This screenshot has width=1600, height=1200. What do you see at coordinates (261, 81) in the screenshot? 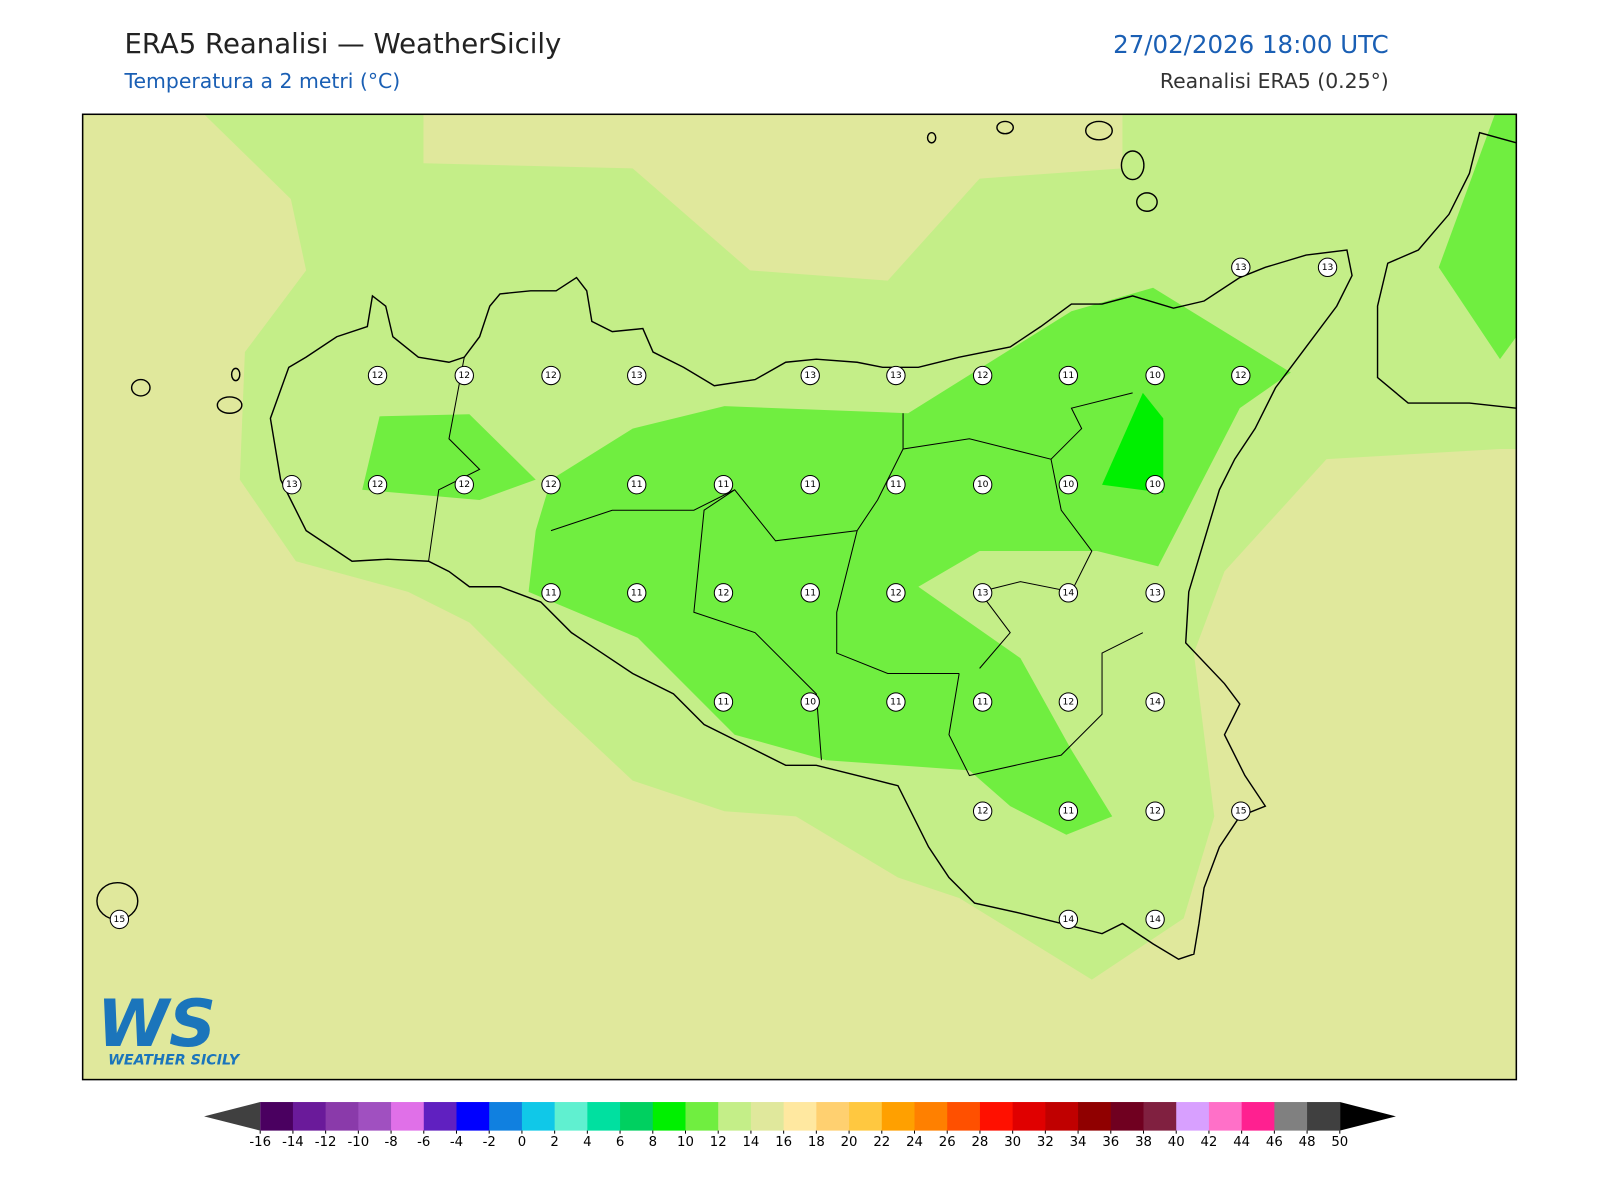
I see `subtitle: Temperatura a 2 metri (°C)` at bounding box center [261, 81].